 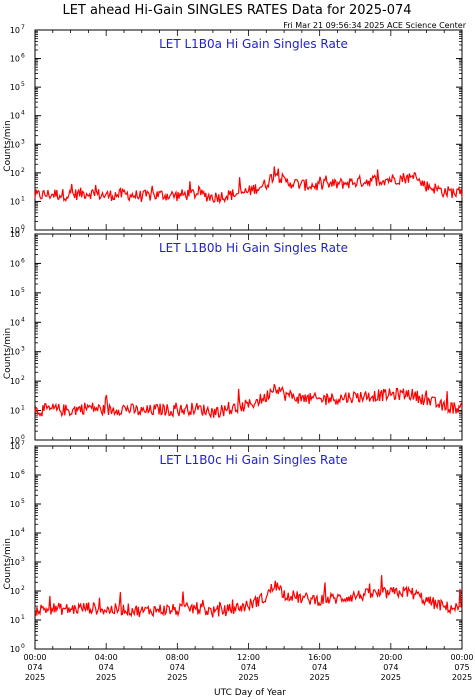 I want to click on panel-title: LET L1B0c Hi Gain Singles Rate, so click(x=253, y=460).